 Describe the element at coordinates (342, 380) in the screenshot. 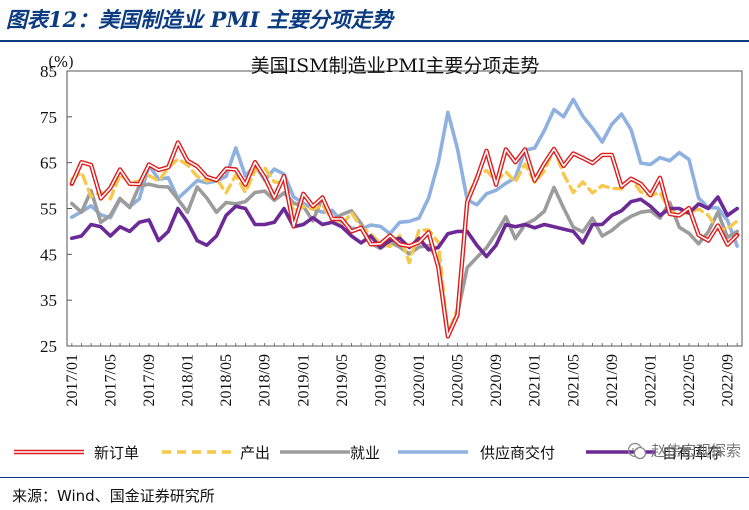

I see `x-tick-label: 2019/05` at that location.